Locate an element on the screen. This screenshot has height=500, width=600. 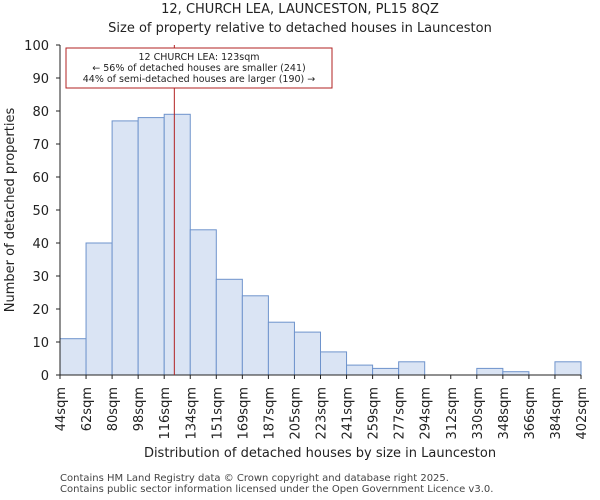
bar-98sqm is located at coordinates (151, 246).